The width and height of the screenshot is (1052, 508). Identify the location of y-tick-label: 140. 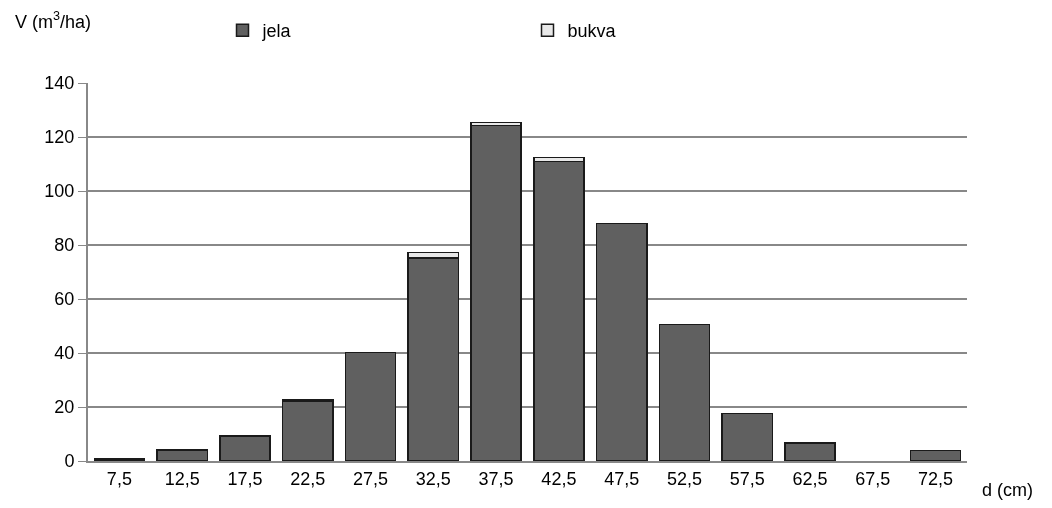
(59, 83).